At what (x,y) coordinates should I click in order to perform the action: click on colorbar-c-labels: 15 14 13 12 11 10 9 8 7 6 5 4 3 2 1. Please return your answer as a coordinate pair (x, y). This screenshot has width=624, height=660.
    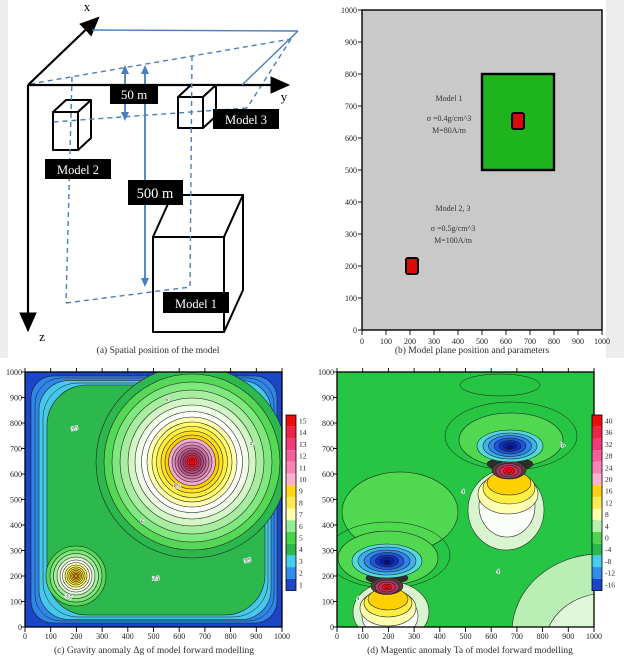
    Looking at the image, I should click on (303, 503).